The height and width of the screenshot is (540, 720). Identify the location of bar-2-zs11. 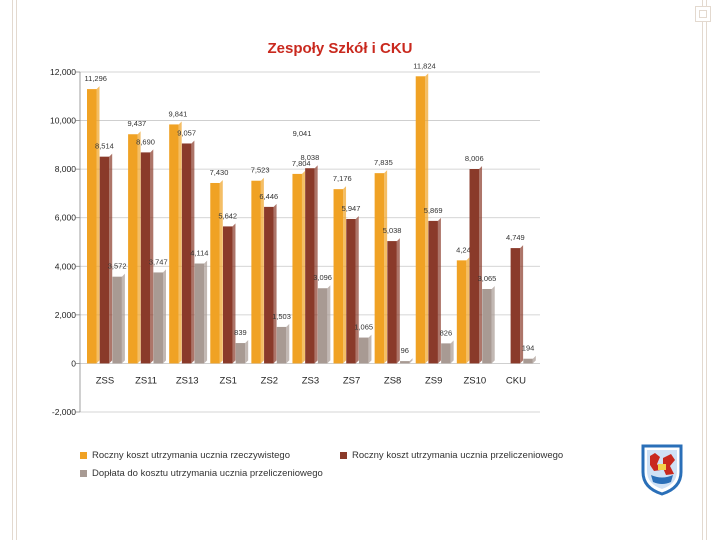
(145, 258).